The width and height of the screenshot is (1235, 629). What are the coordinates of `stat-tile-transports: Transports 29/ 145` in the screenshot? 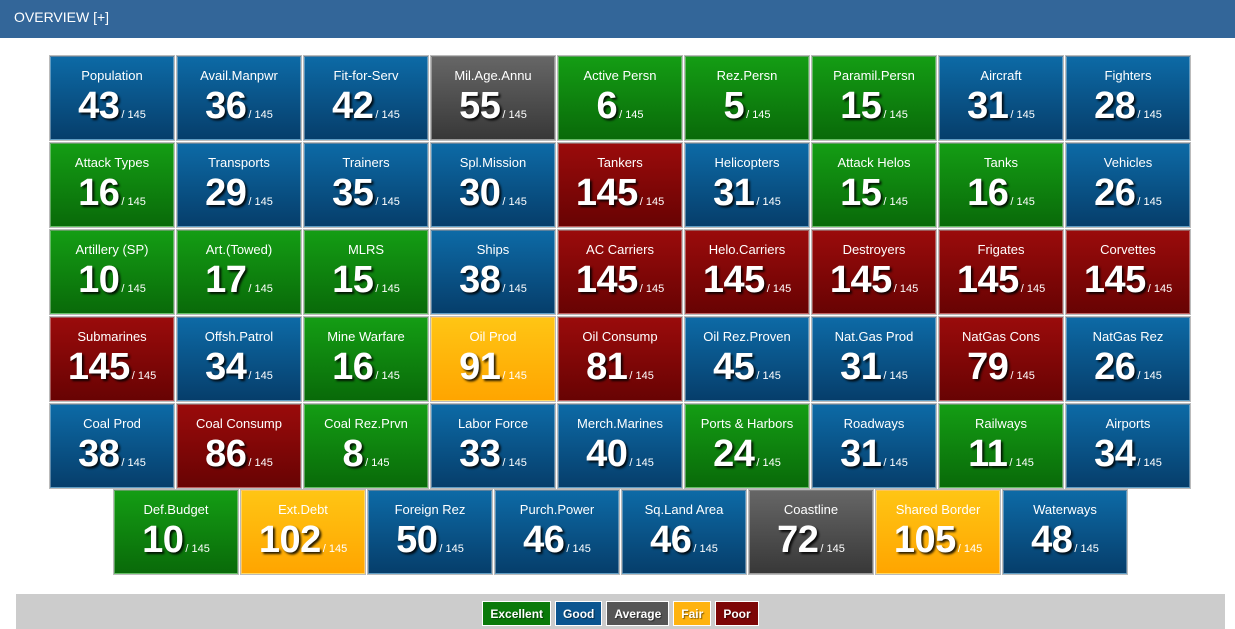 It's located at (239, 185).